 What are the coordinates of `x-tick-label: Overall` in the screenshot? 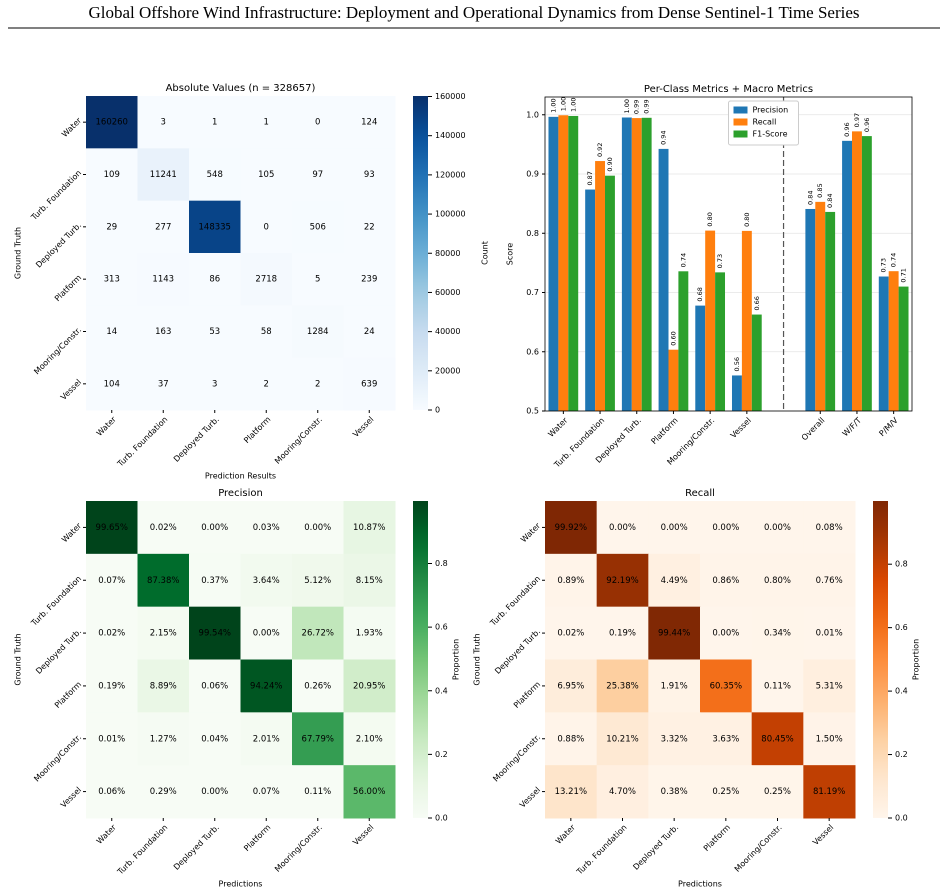 It's located at (813, 429).